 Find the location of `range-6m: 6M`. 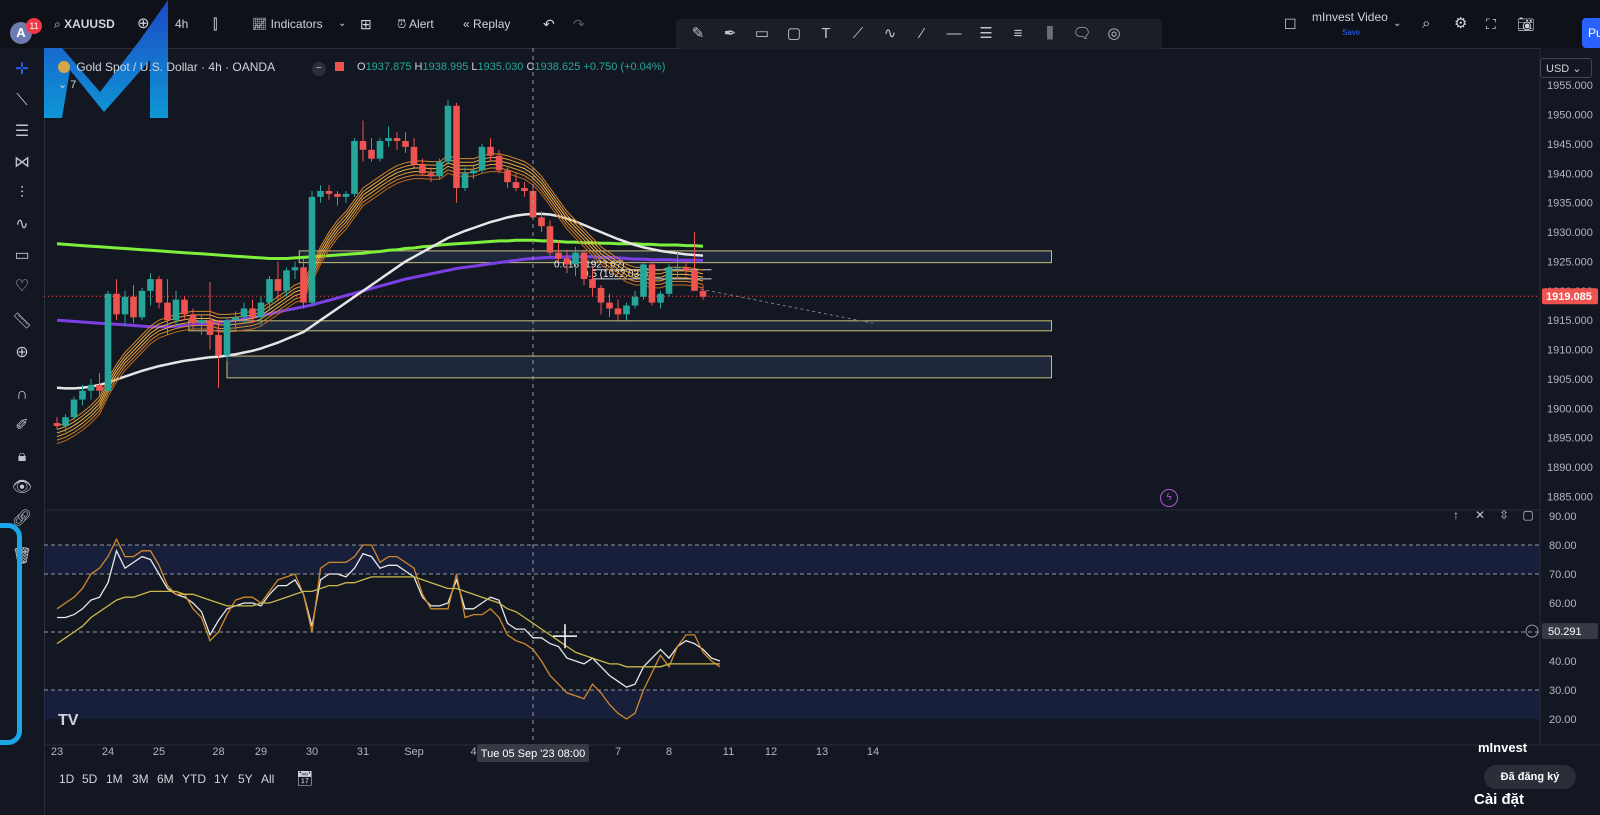

range-6m: 6M is located at coordinates (165, 779).